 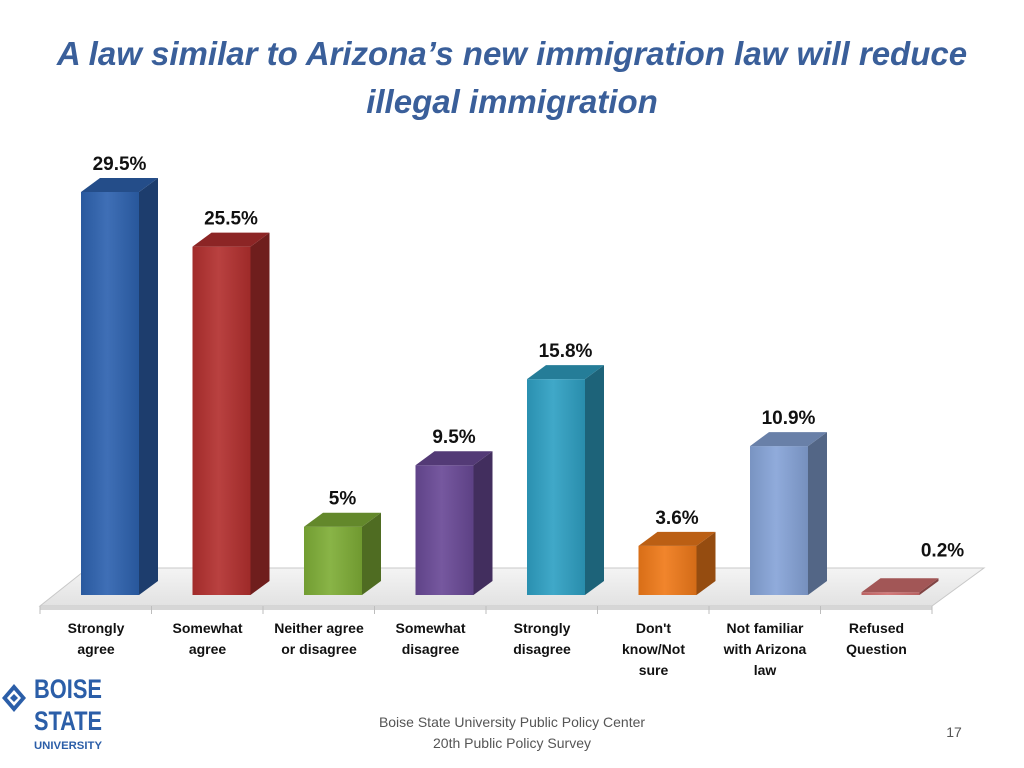 I want to click on category-label: Strongly agree, so click(x=96, y=639).